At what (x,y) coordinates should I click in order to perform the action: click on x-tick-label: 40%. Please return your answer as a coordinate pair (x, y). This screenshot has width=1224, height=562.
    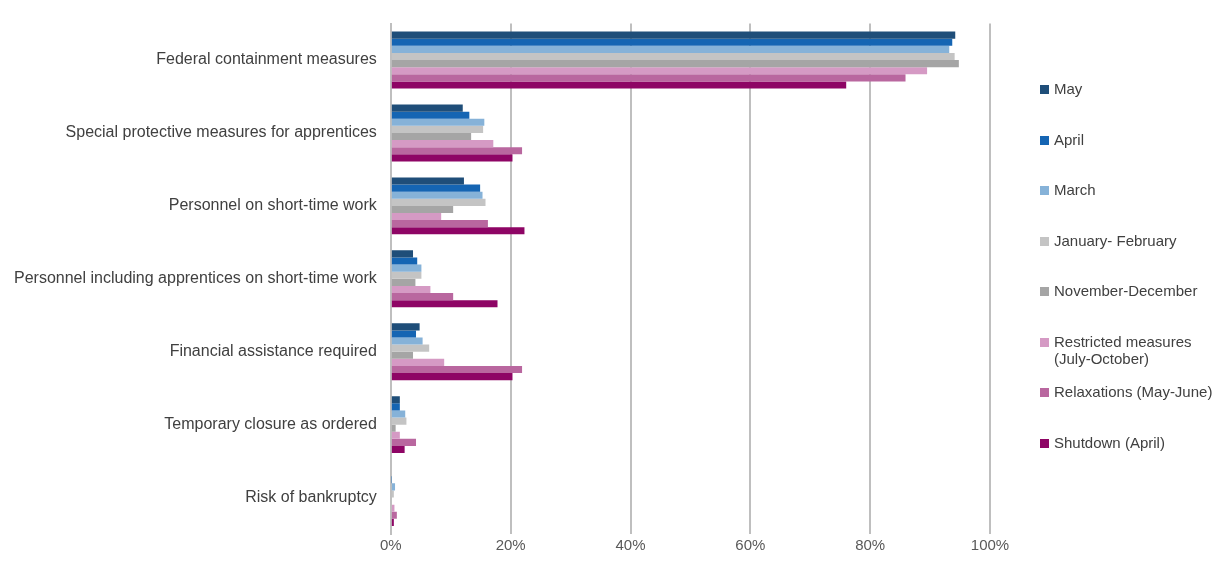
    Looking at the image, I should click on (630, 545).